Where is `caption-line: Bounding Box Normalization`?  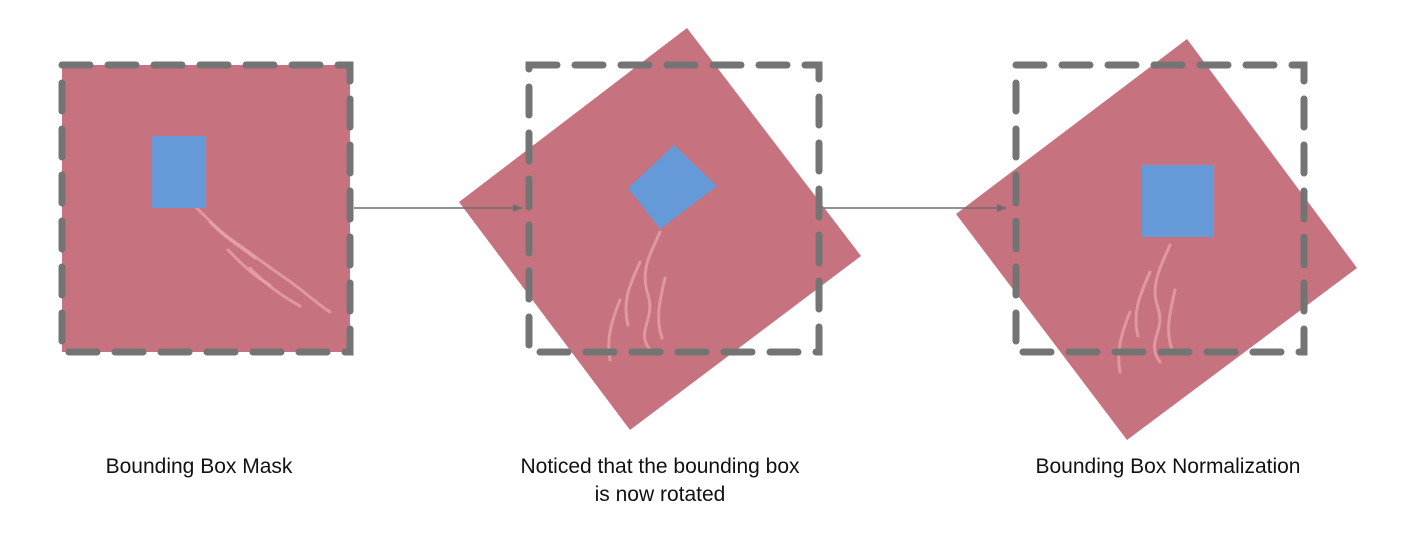 caption-line: Bounding Box Normalization is located at coordinates (1168, 466).